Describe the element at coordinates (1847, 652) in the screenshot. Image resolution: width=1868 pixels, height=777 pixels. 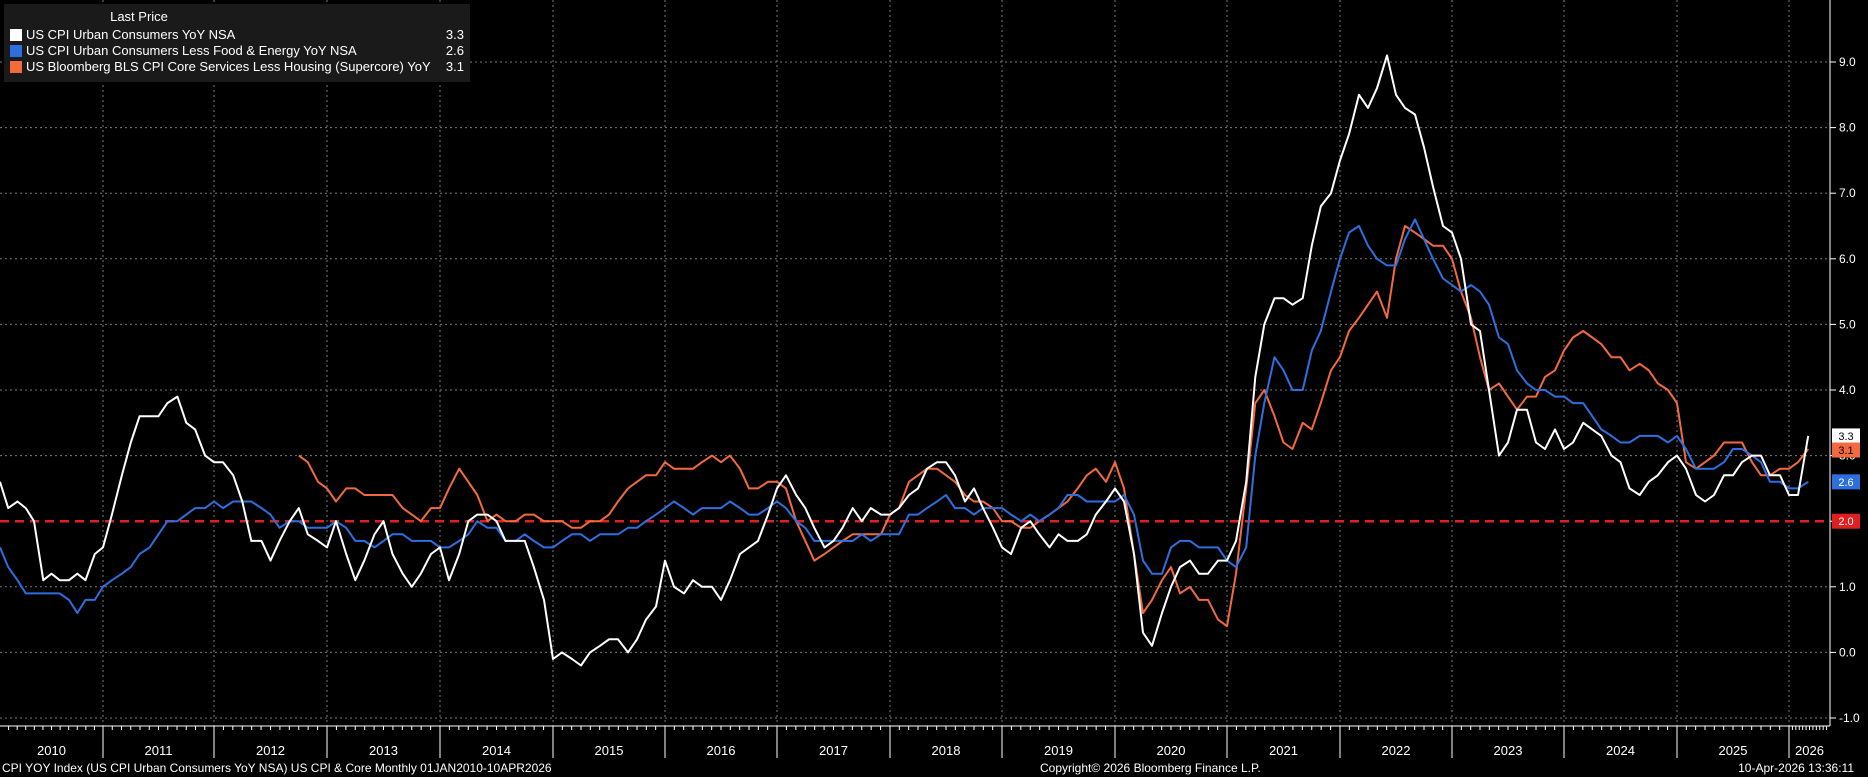
I see `y-tick-label: 0.0` at that location.